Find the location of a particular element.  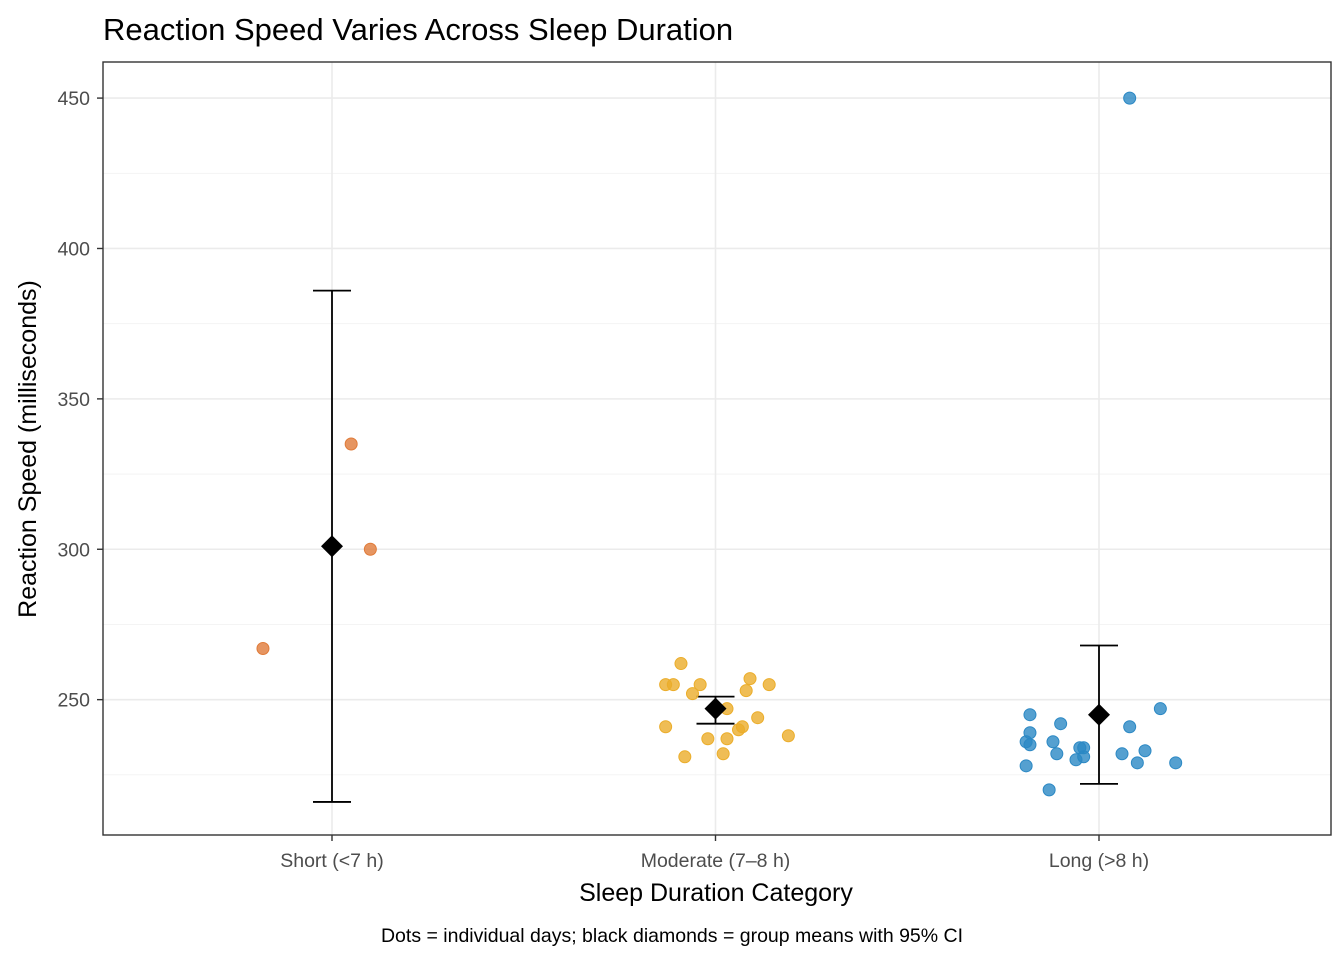

y-axis: 250 300 350 400 450 is located at coordinates (80, 400).